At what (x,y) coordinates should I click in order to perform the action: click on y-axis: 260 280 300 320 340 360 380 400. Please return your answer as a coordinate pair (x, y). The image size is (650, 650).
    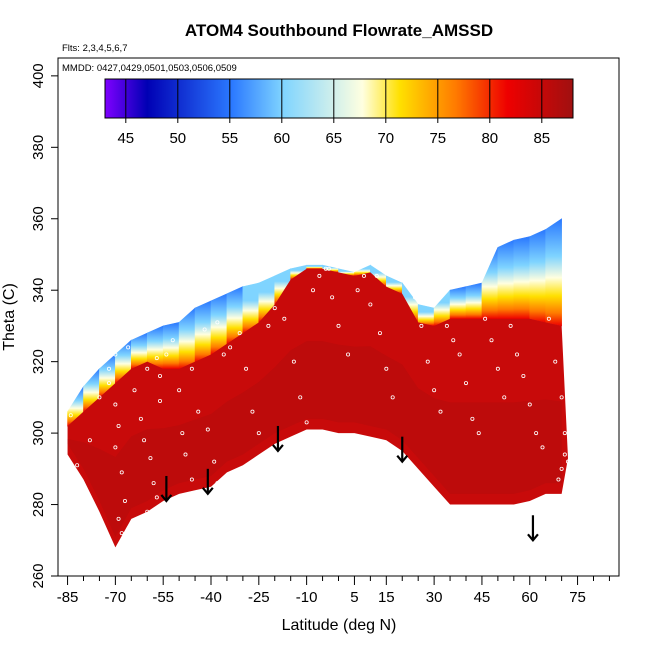
    Looking at the image, I should click on (44, 326).